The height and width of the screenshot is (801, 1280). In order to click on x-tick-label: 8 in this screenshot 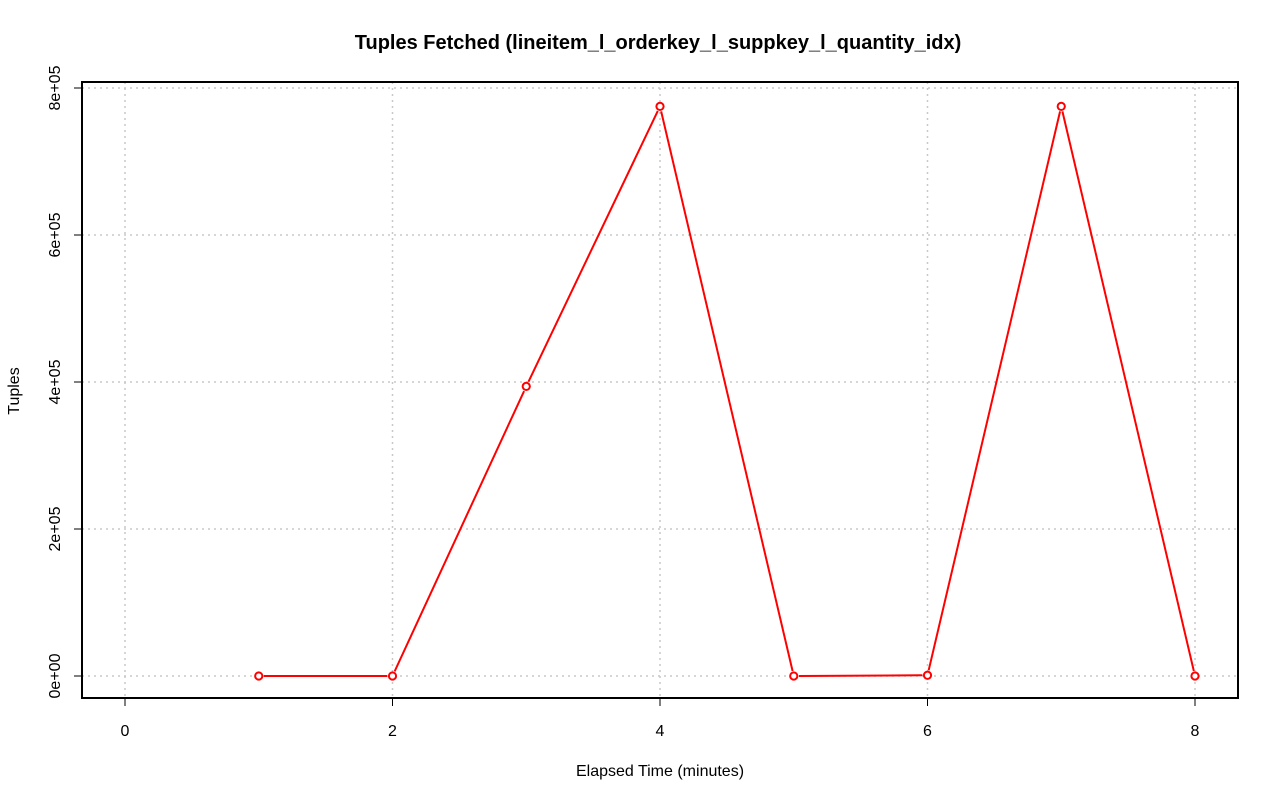, I will do `click(1195, 731)`.